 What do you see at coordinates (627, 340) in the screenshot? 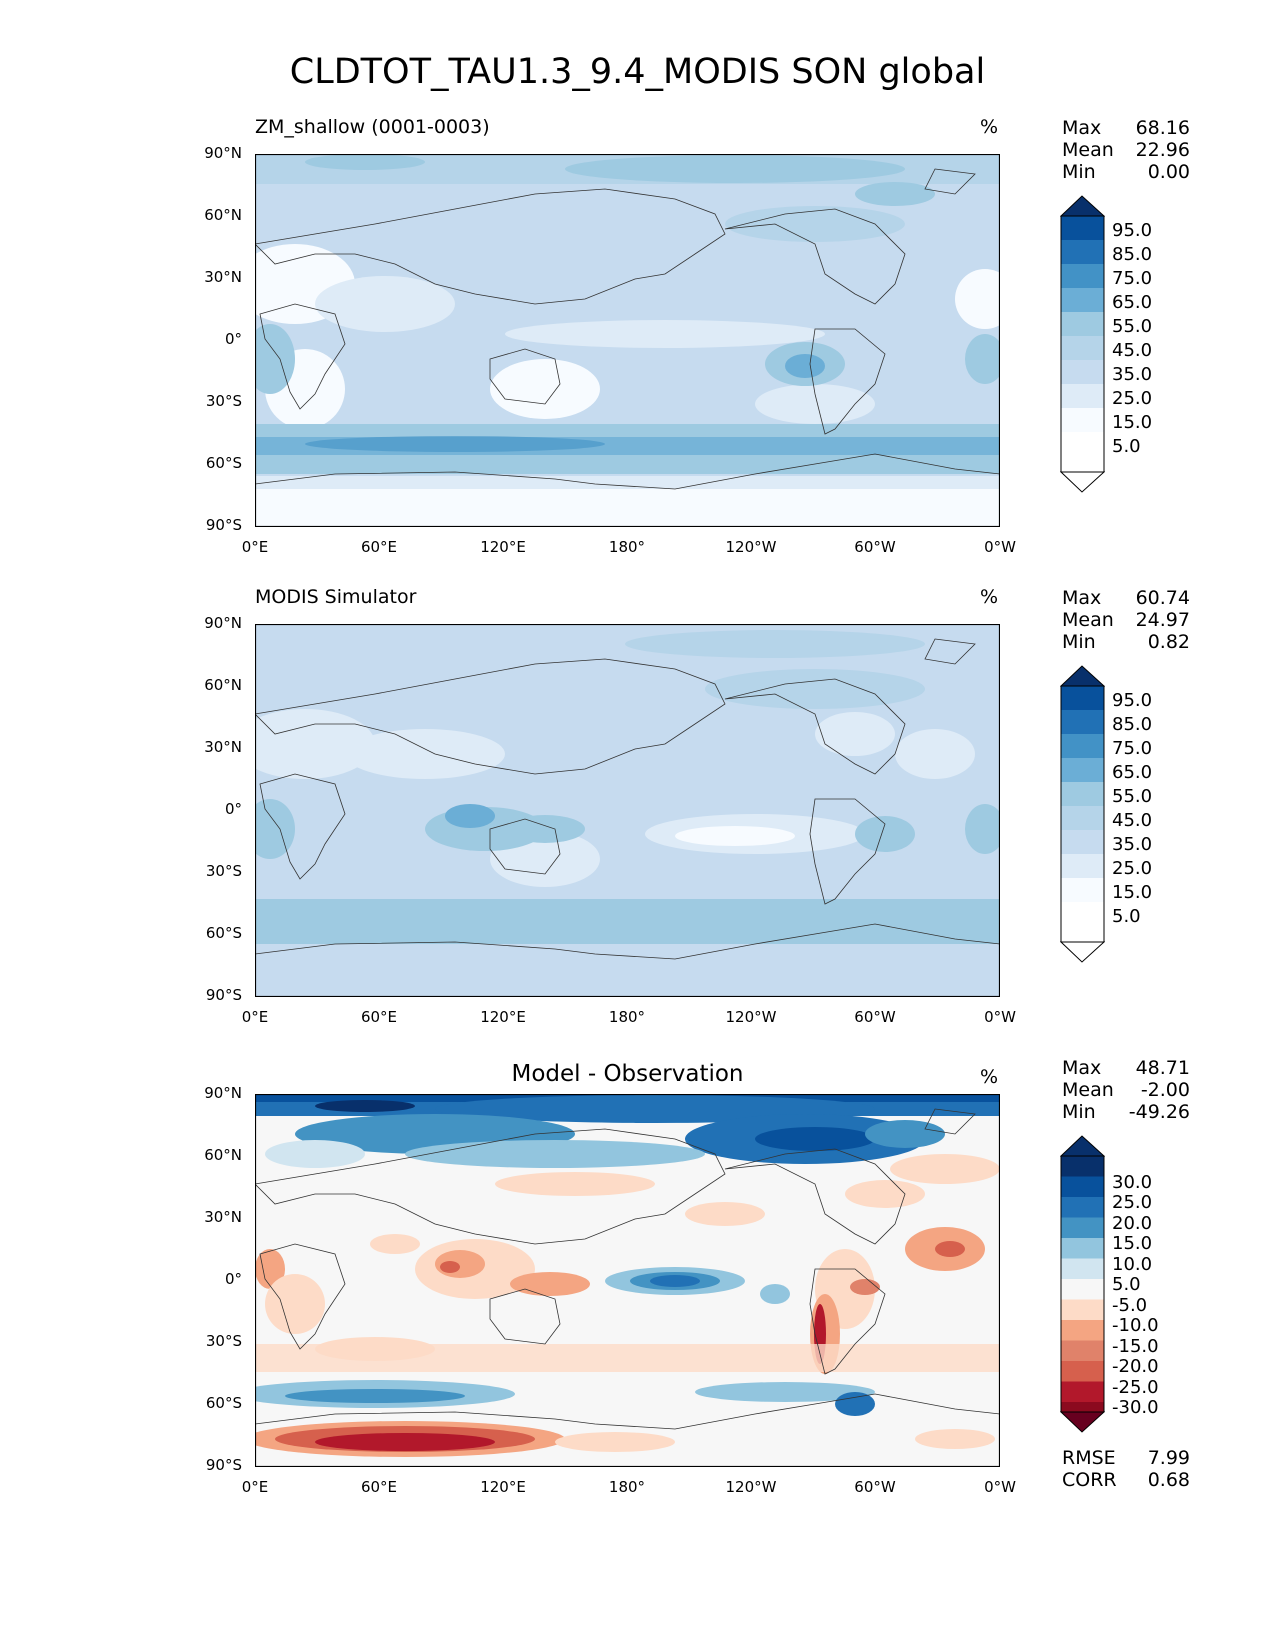
I see `map-model` at bounding box center [627, 340].